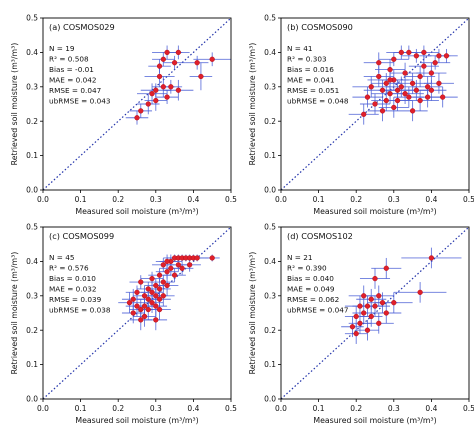 The width and height of the screenshot is (474, 431). I want to click on y-tick-label: 0.1, so click(270, 155).